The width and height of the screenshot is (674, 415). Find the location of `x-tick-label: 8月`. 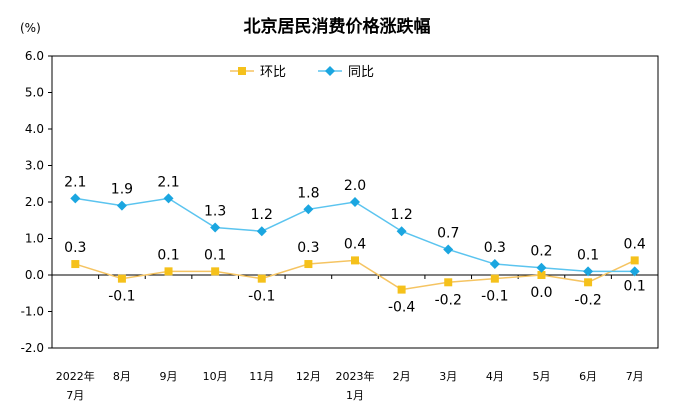

x-tick-label: 8月 is located at coordinates (122, 376).